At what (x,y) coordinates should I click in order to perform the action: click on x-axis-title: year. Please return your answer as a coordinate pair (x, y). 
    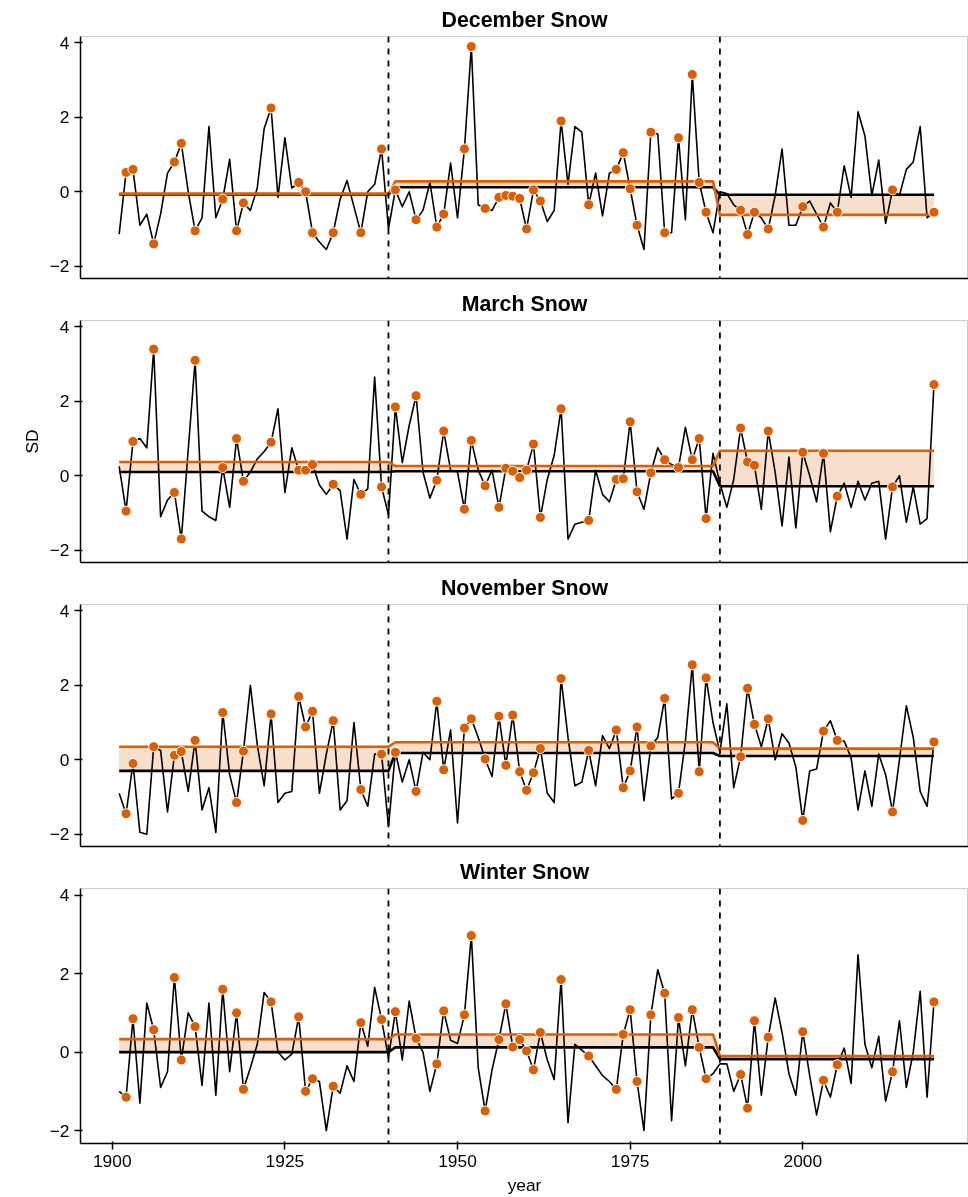
    Looking at the image, I should click on (524, 1184).